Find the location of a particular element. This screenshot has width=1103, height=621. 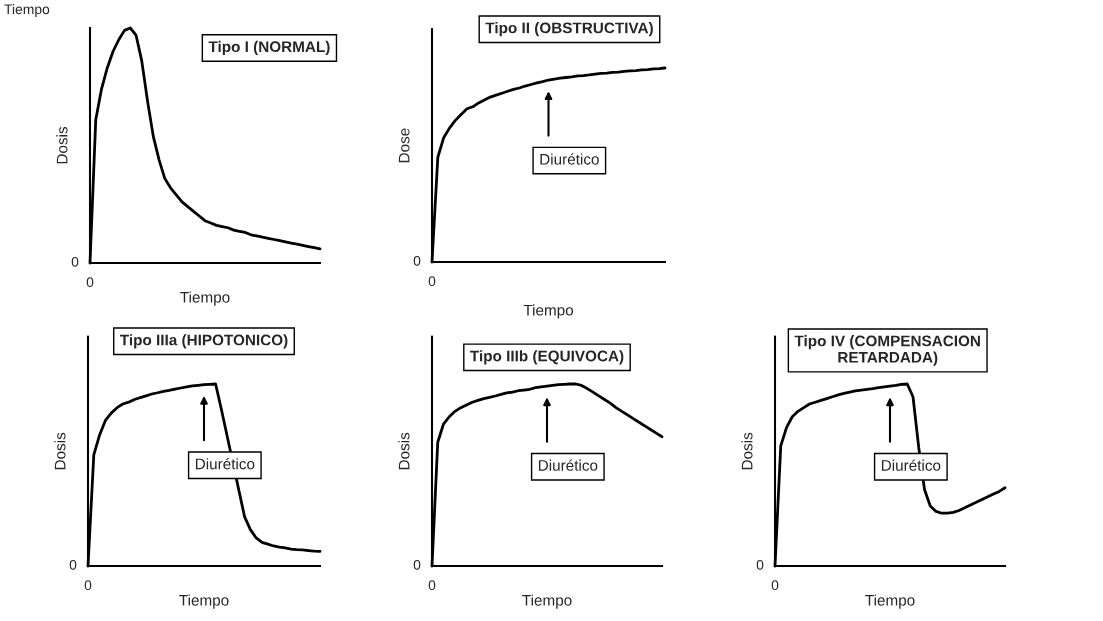

chart-title: Tipo IIIa (HIPOTONICO) is located at coordinates (203, 341).